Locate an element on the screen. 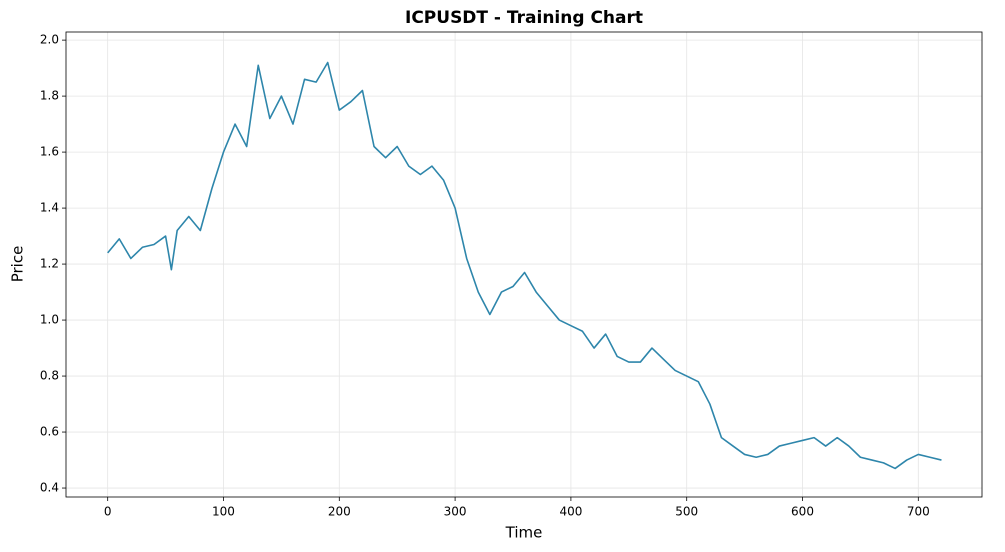 Image resolution: width=1005 pixels, height=552 pixels. x-tick-label: 600 is located at coordinates (802, 512).